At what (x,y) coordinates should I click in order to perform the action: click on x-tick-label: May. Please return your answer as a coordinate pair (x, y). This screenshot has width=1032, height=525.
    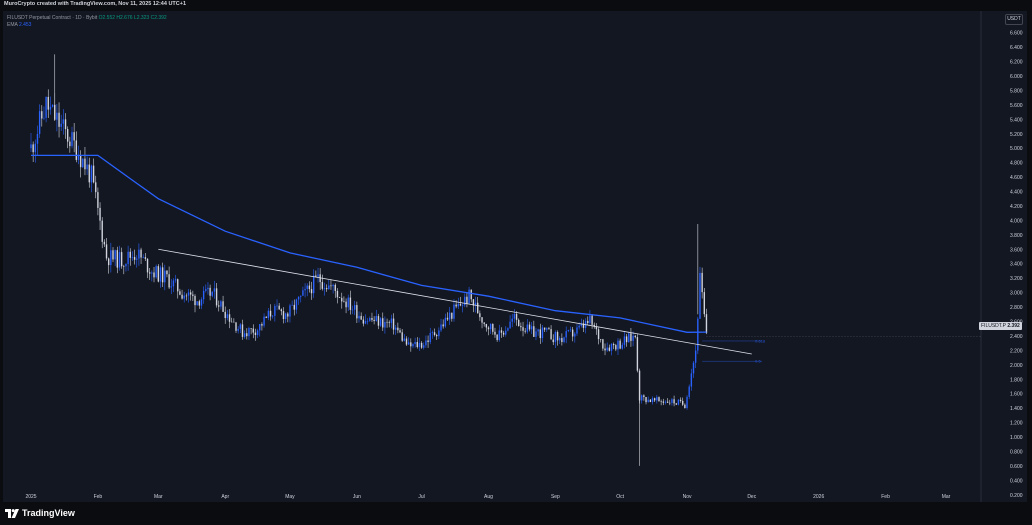
    Looking at the image, I should click on (290, 497).